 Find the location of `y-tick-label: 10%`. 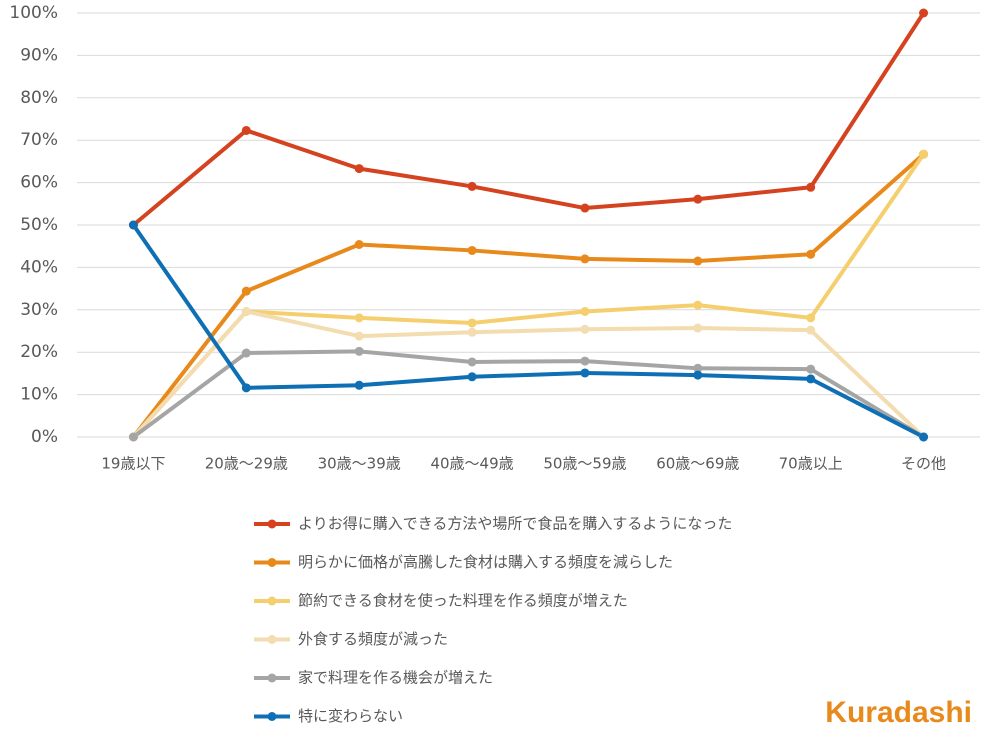

y-tick-label: 10% is located at coordinates (39, 395).